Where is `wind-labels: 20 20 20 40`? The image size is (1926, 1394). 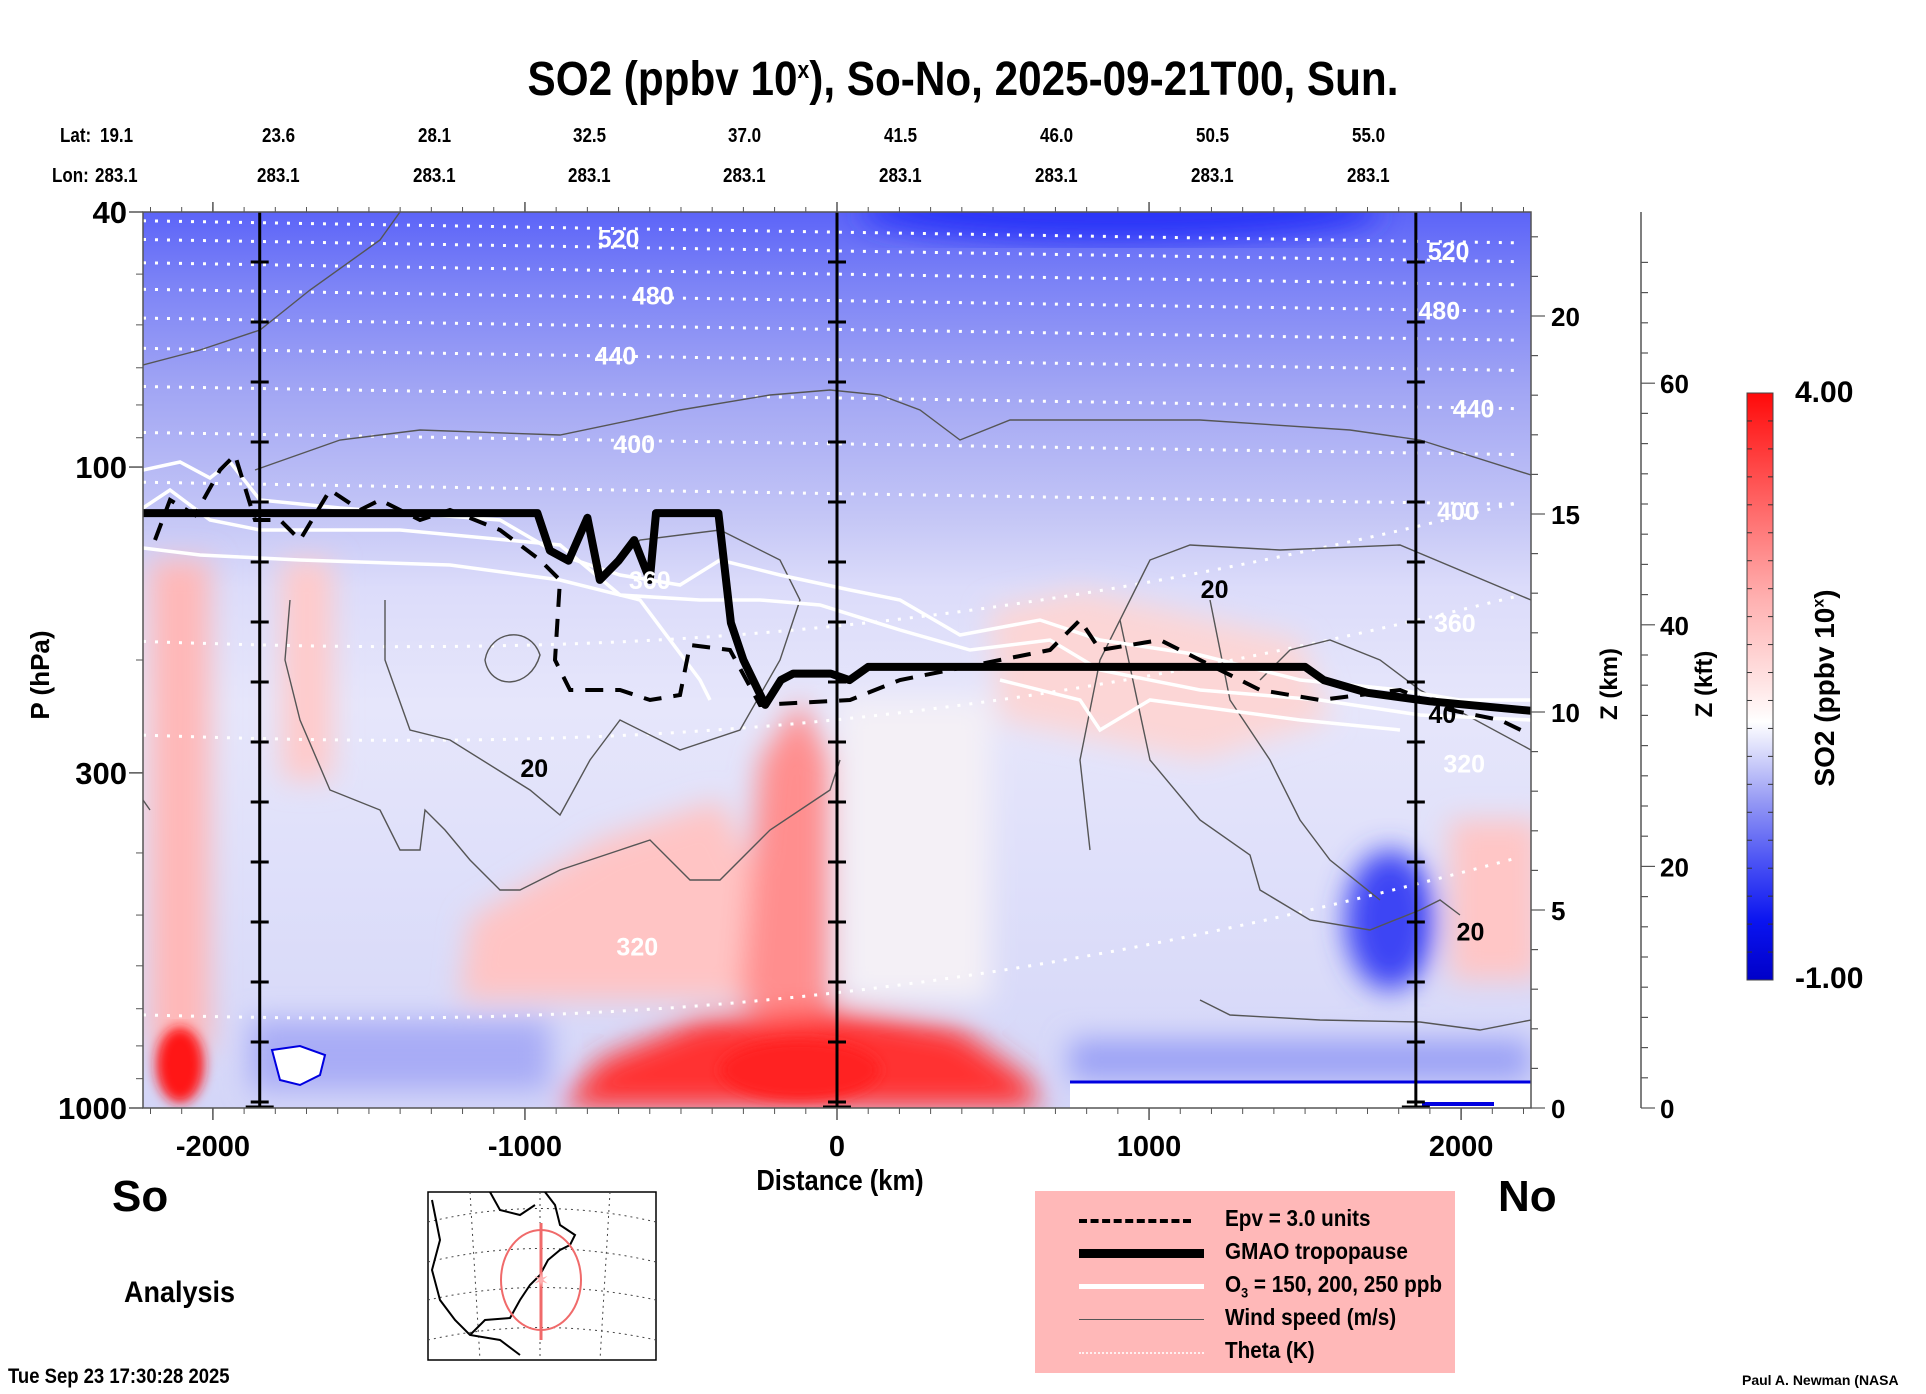
wind-labels: 20 20 20 40 is located at coordinates (1002, 761).